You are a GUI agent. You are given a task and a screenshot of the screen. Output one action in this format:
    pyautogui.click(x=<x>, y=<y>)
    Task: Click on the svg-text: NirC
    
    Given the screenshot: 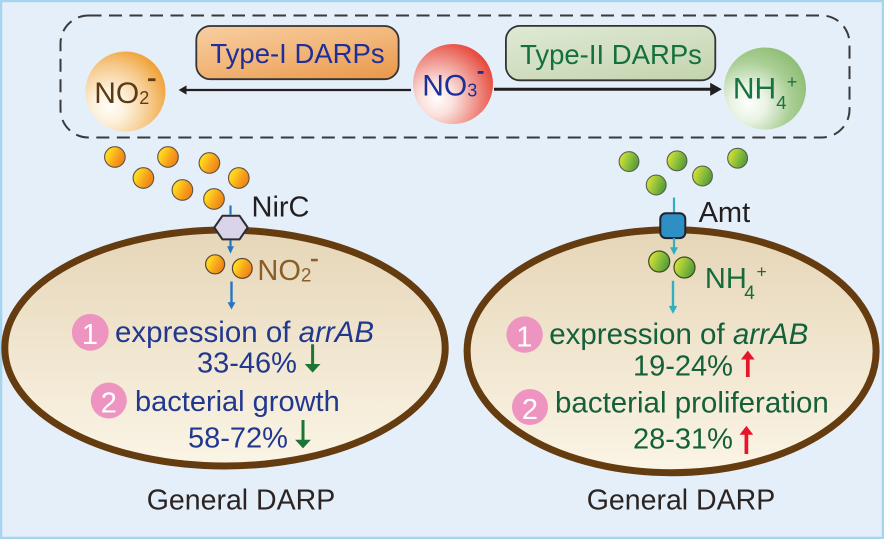 What is the action you would take?
    pyautogui.click(x=281, y=208)
    